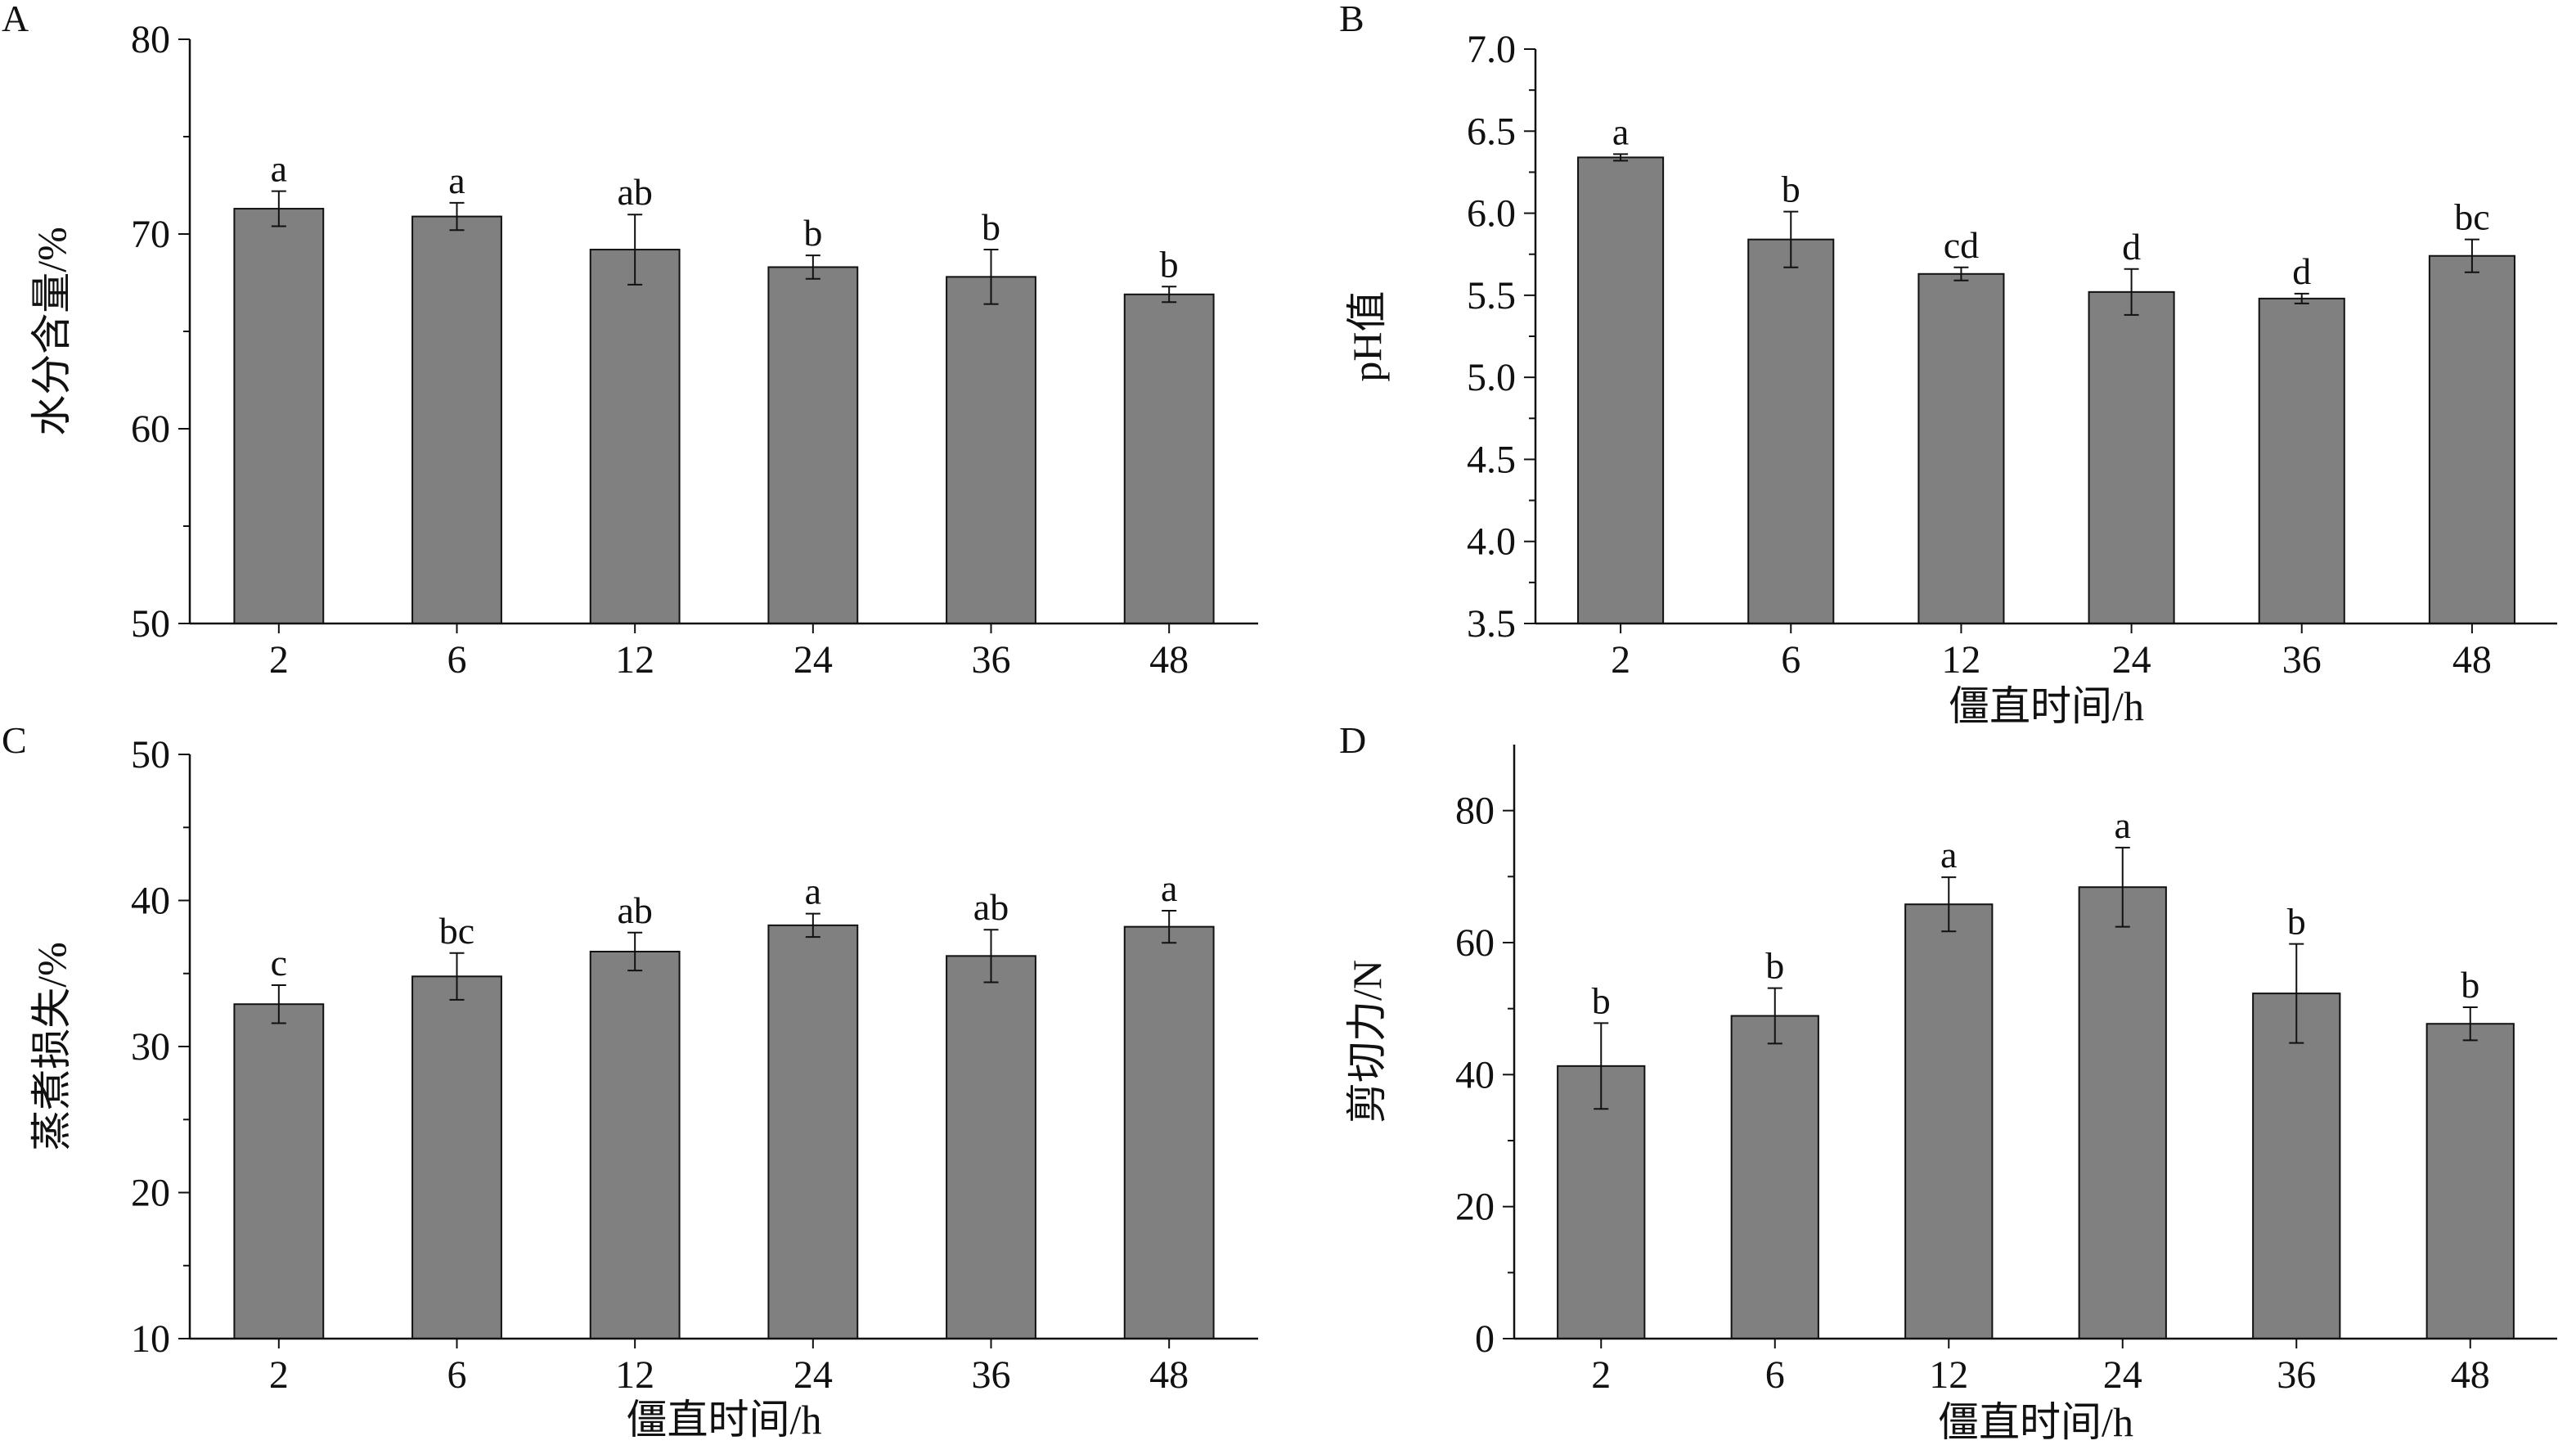  What do you see at coordinates (2471, 217) in the screenshot?
I see `panel-b-sig-label: bc` at bounding box center [2471, 217].